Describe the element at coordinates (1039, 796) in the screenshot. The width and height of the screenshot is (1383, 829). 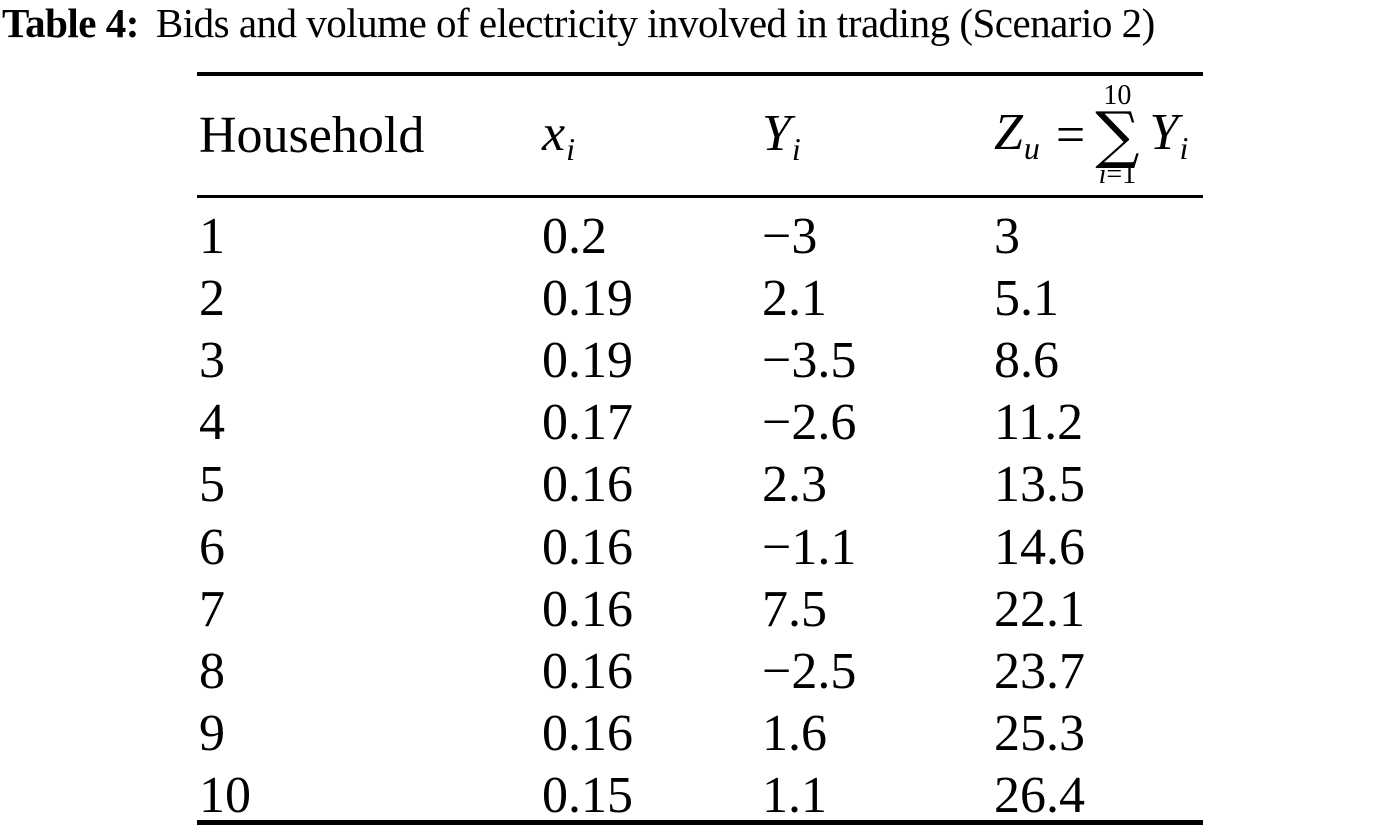
I see `cell-z: 26.4` at that location.